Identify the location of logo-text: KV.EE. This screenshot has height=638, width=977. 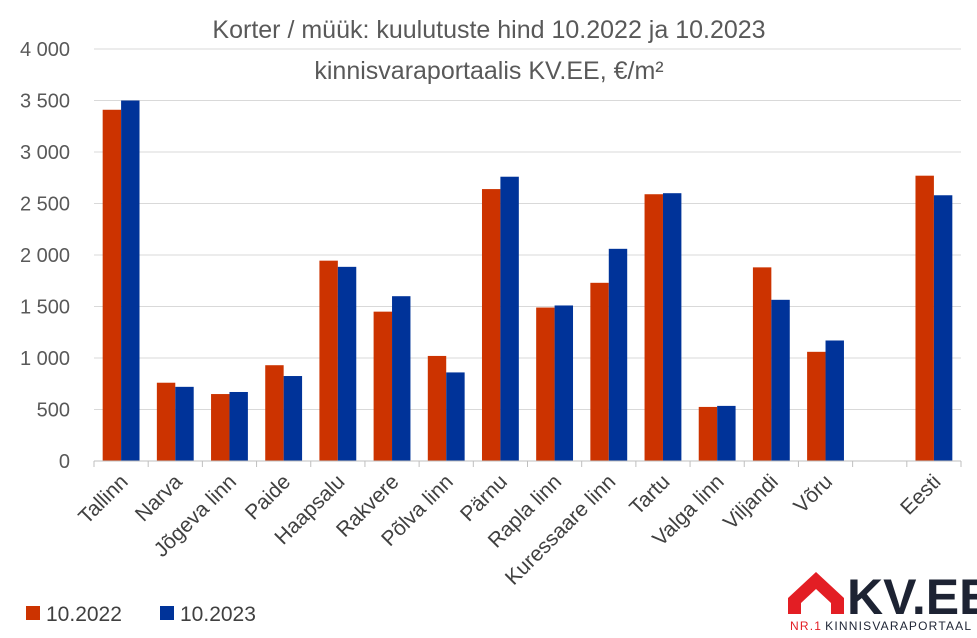
(912, 597).